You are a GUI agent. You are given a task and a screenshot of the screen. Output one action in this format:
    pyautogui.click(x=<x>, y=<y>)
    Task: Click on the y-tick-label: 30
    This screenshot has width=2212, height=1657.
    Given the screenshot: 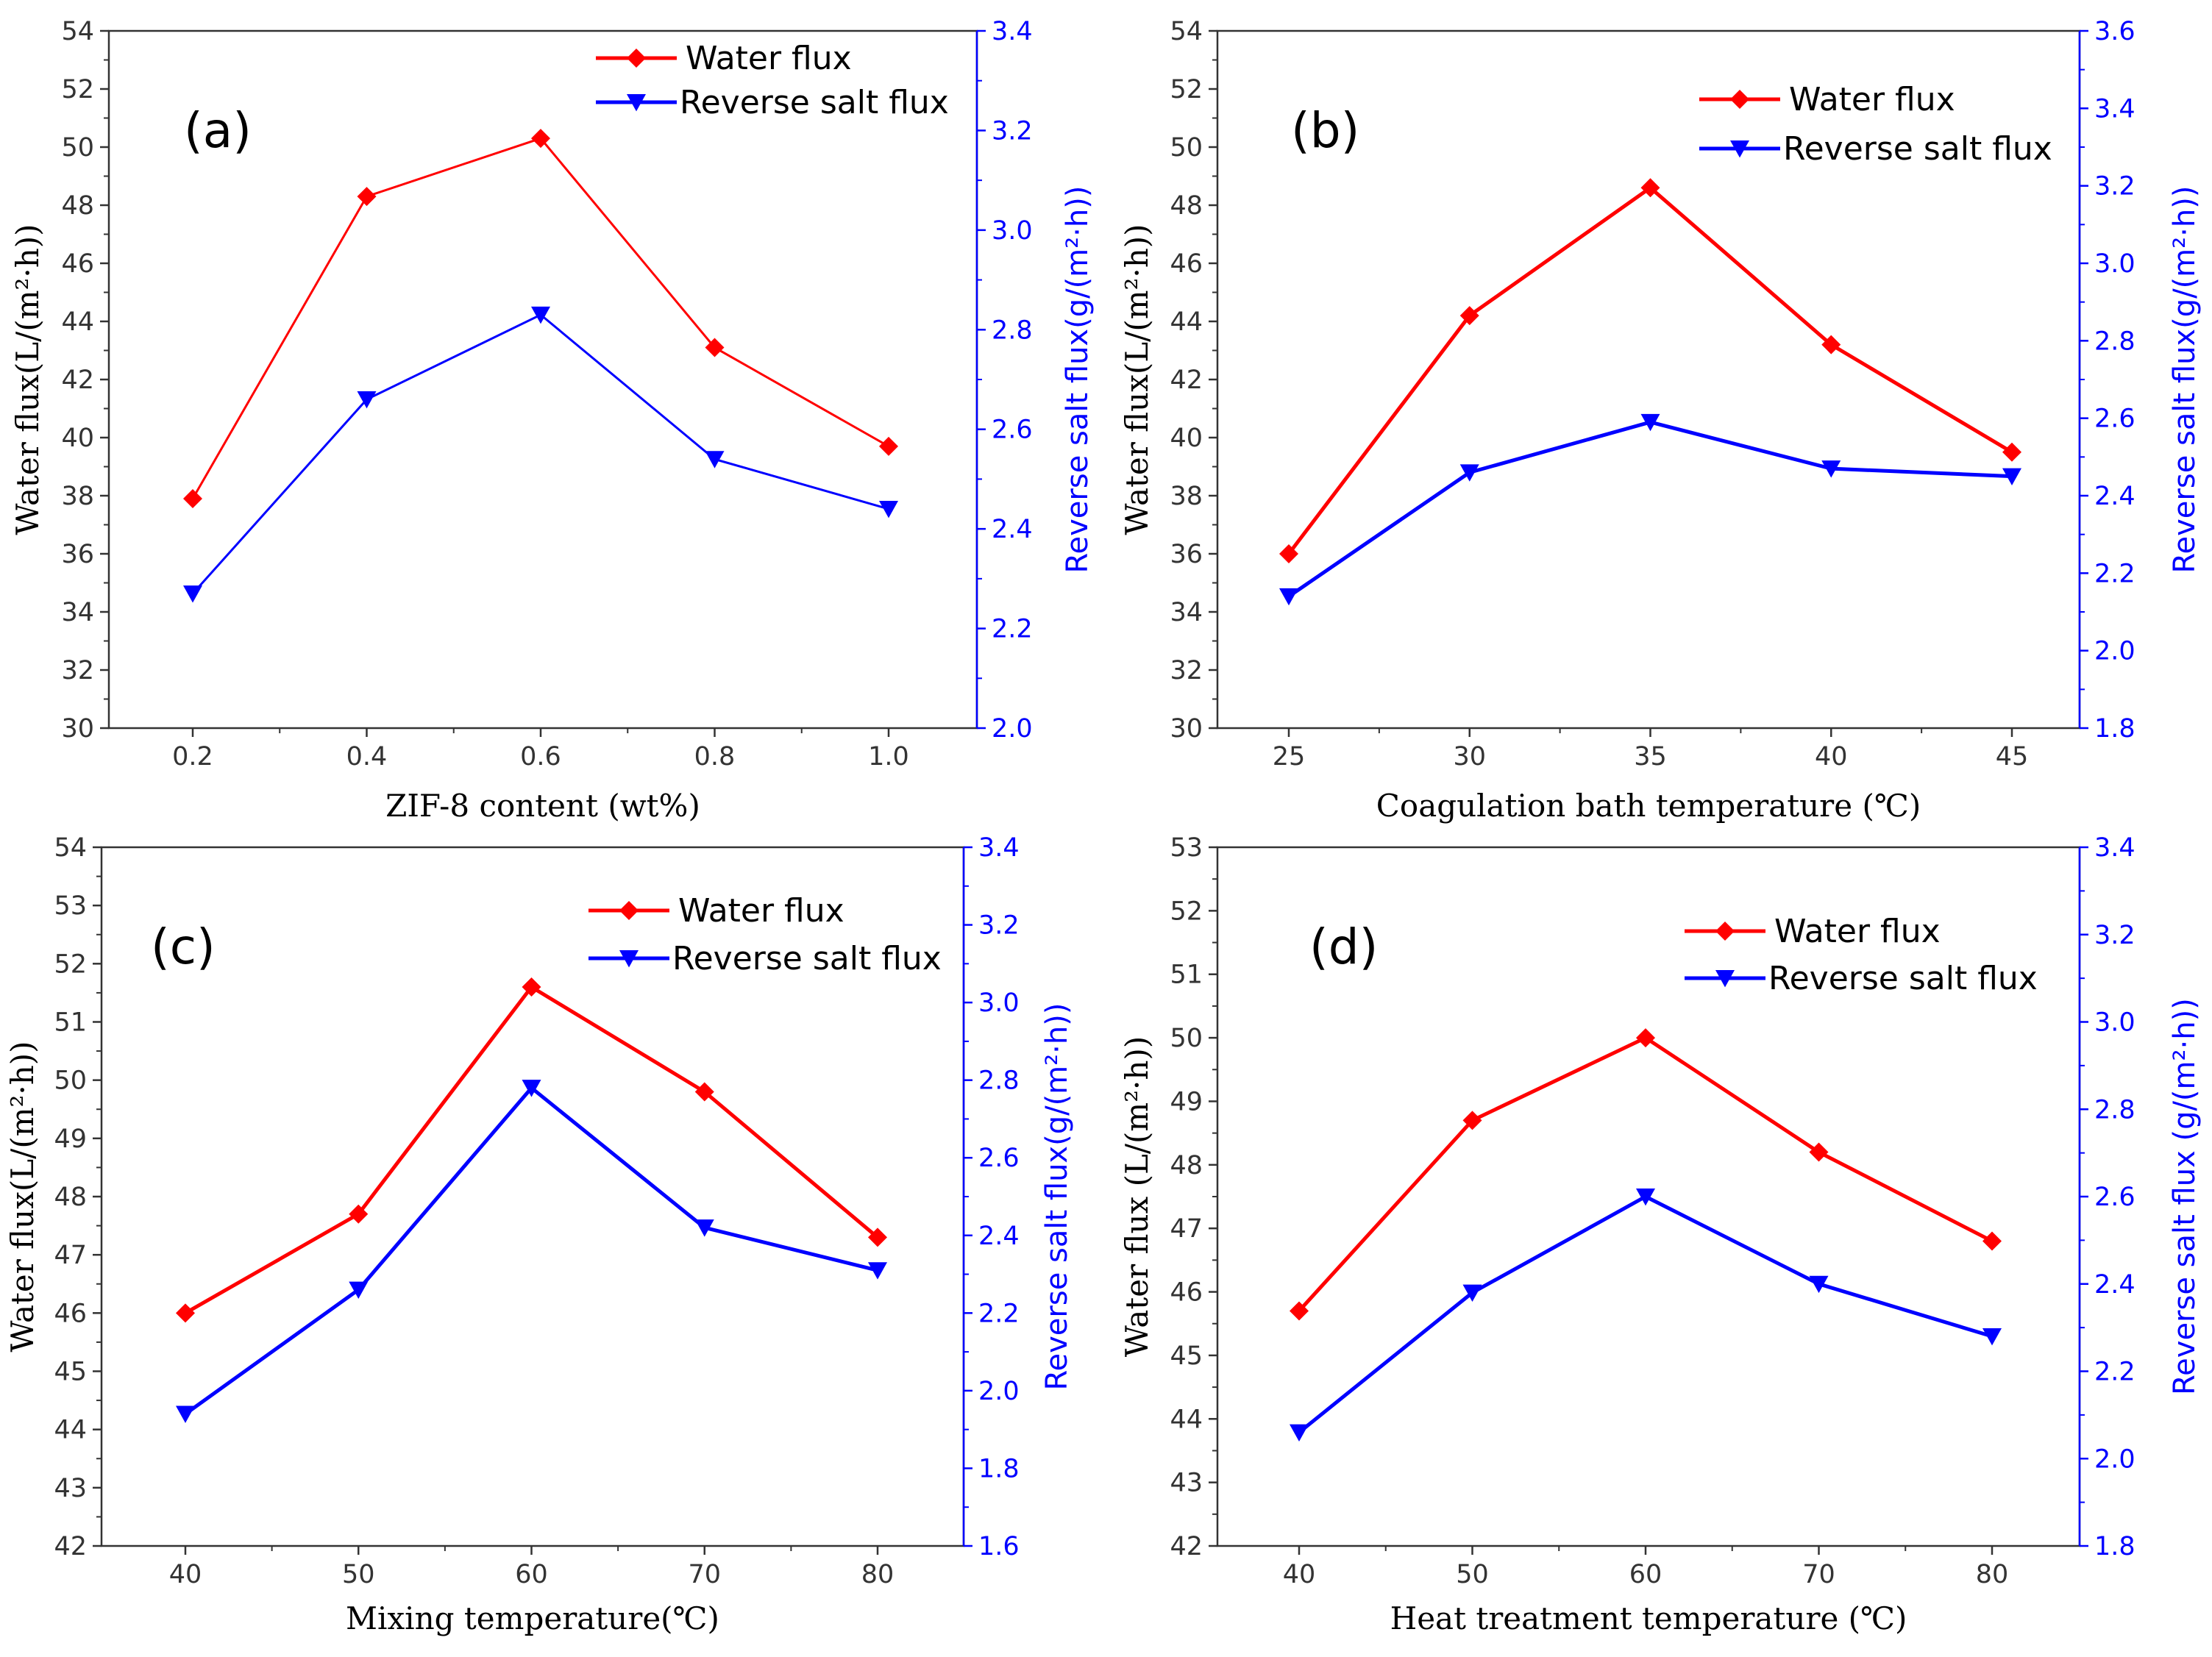 What is the action you would take?
    pyautogui.click(x=77, y=729)
    